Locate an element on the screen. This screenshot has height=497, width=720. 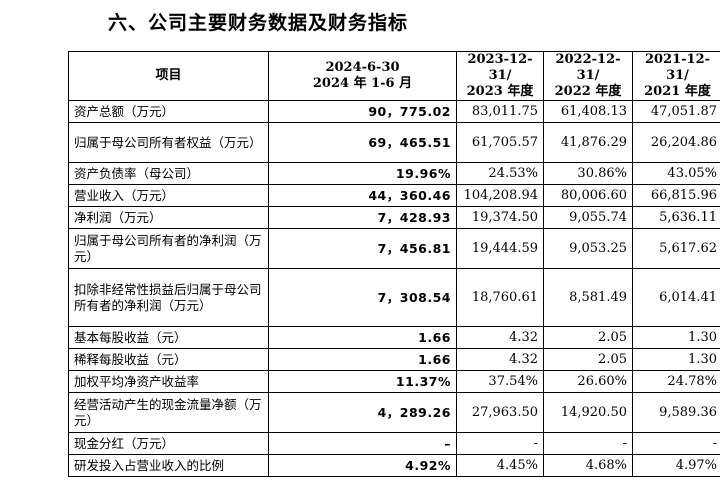
cell-2022: 26.60% is located at coordinates (588, 381).